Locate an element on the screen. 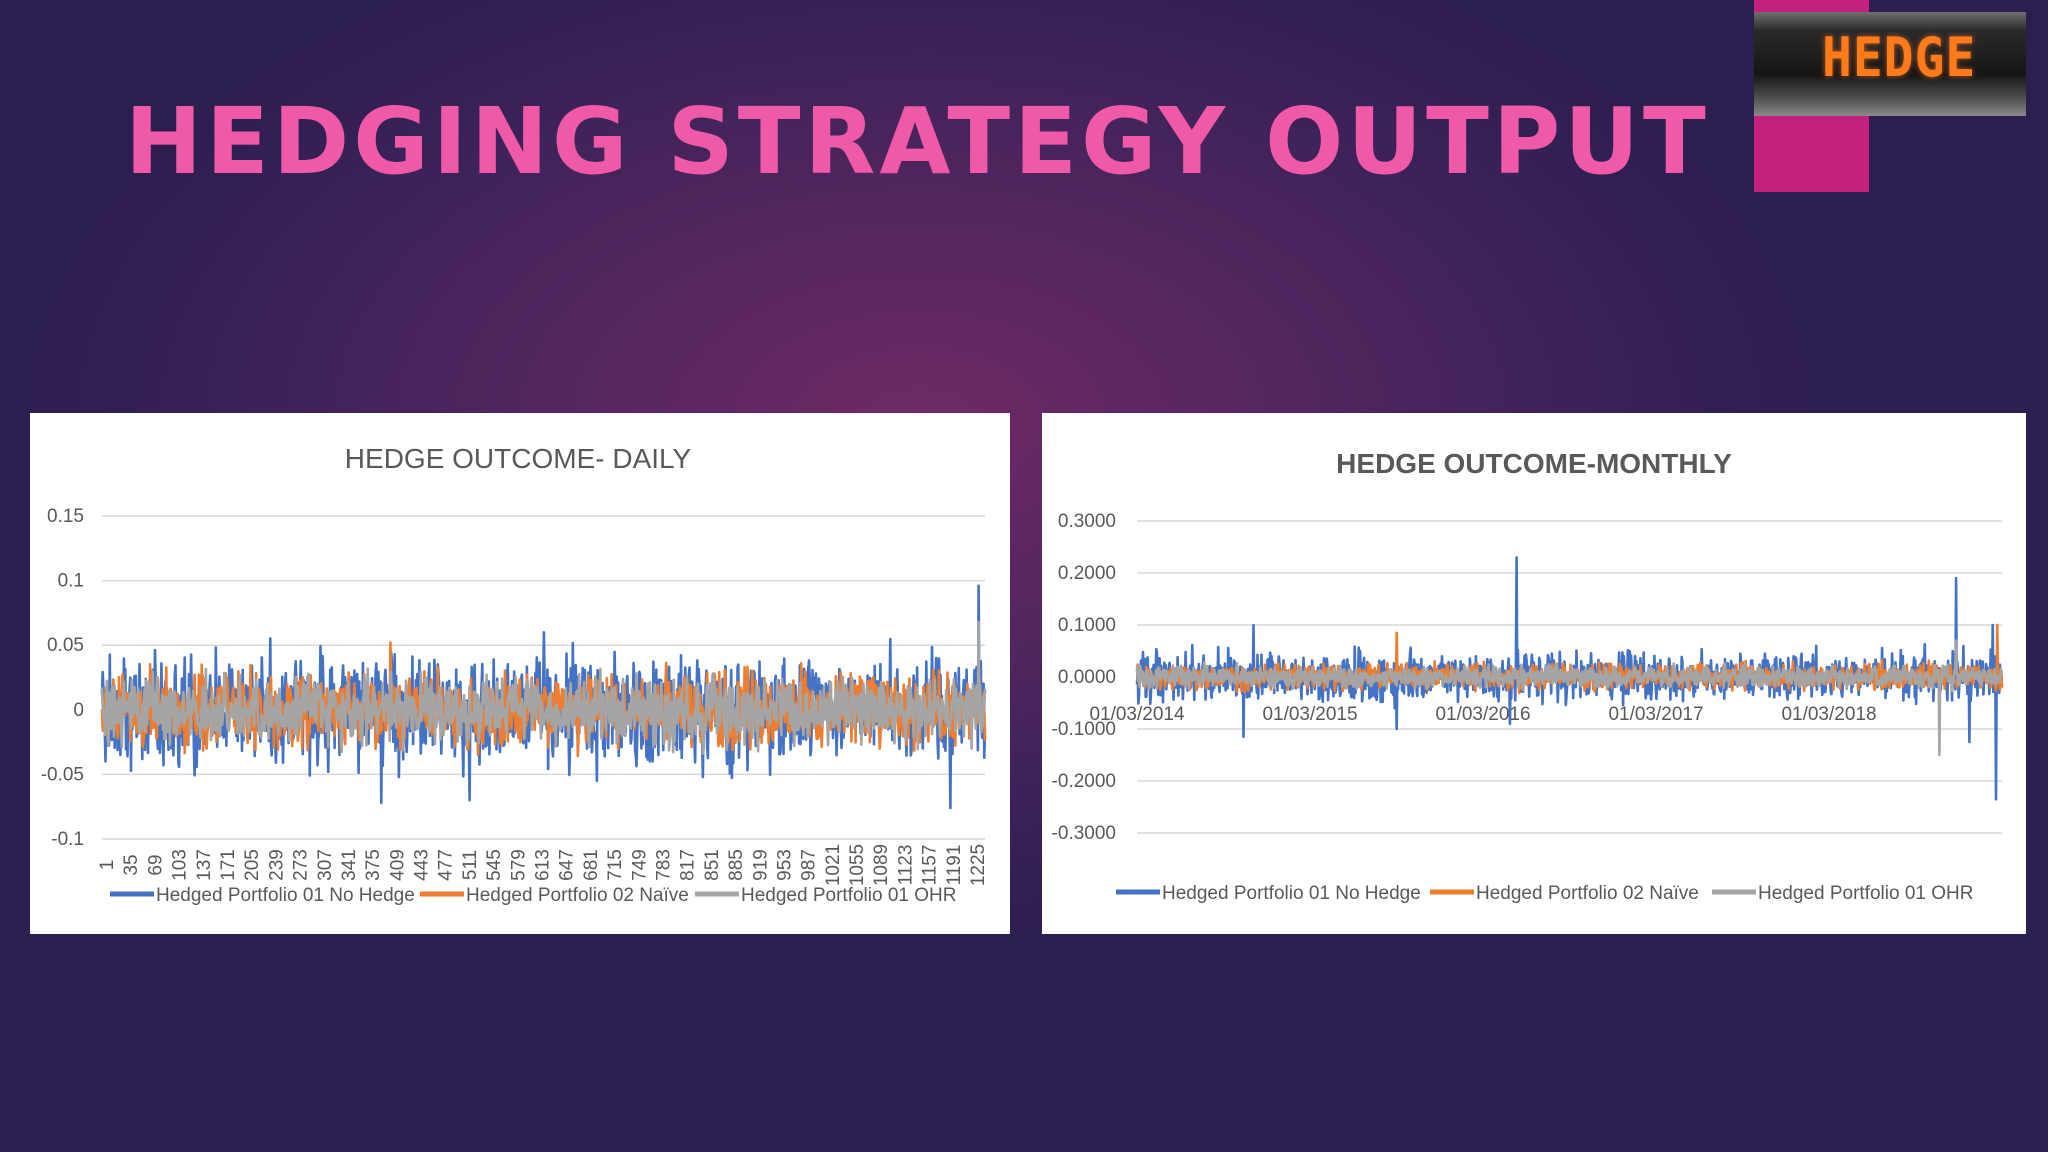 This screenshot has width=2048, height=1152. x-tick-label: 69 is located at coordinates (155, 864).